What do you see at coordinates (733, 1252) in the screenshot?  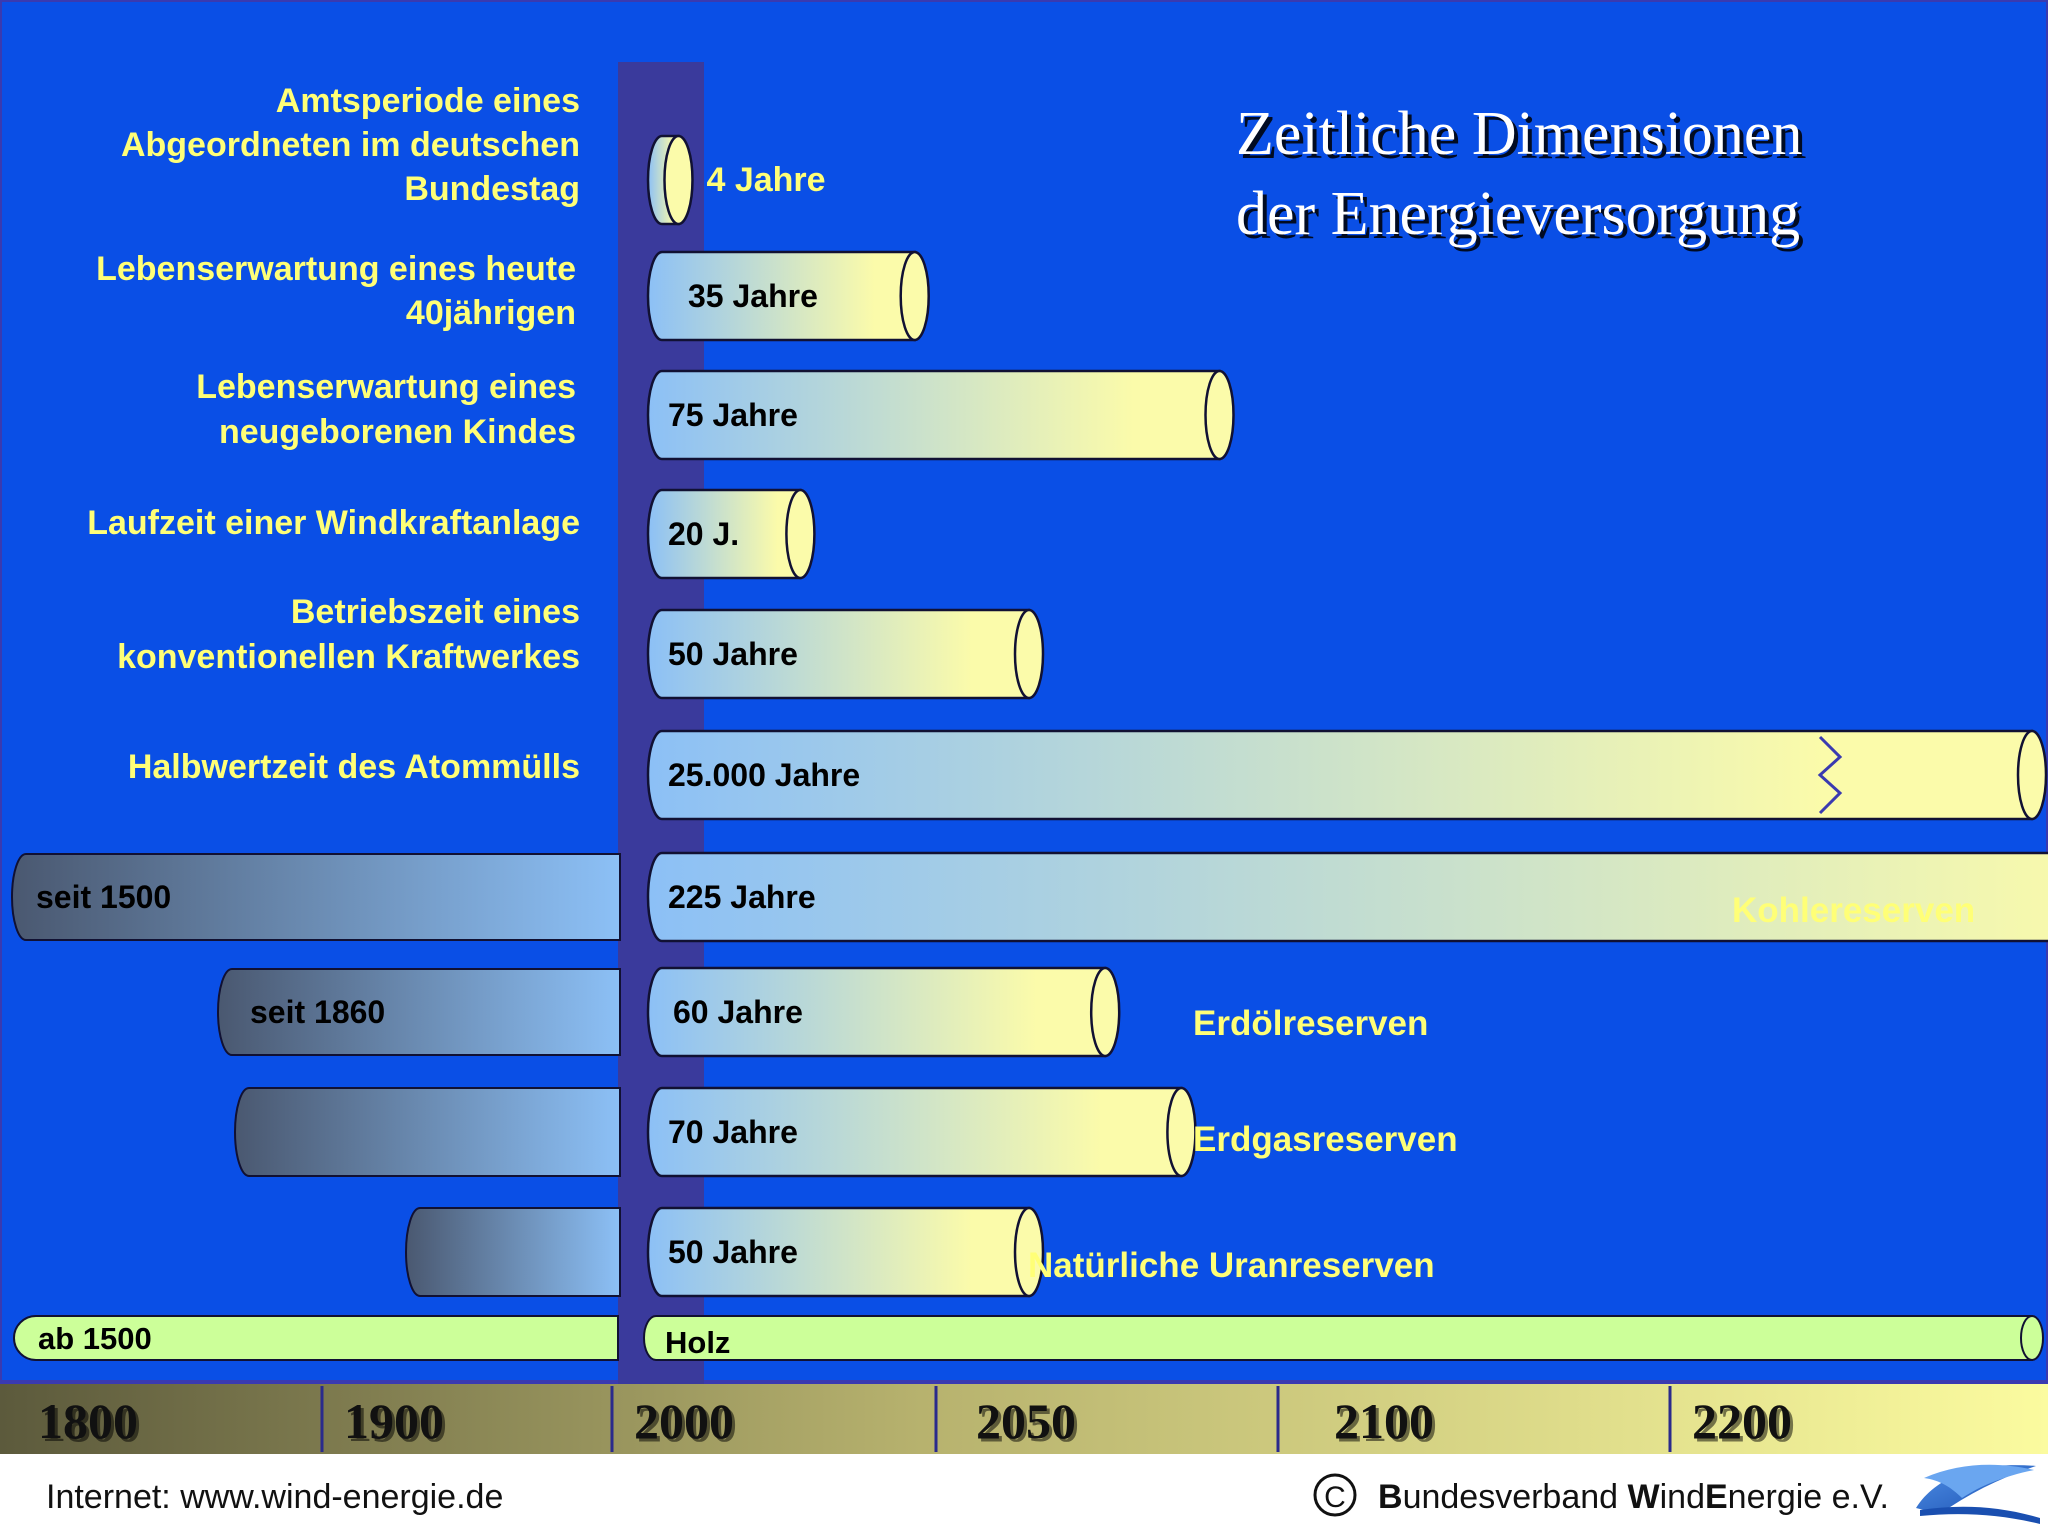 I see `value-label-nat-rliche-uranreserven: 50 Jahre` at bounding box center [733, 1252].